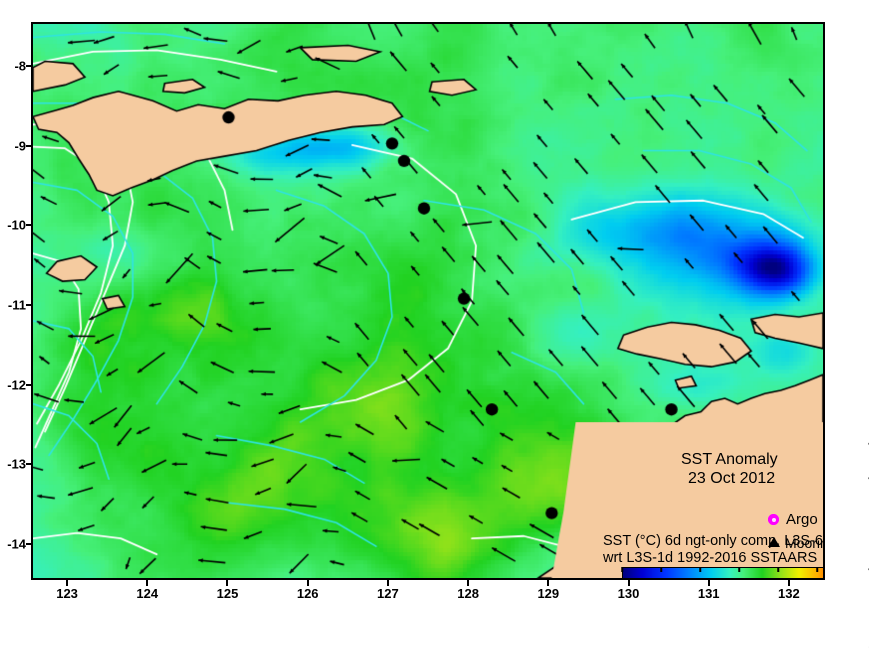  I want to click on longitude-tick: 130, so click(628, 593).